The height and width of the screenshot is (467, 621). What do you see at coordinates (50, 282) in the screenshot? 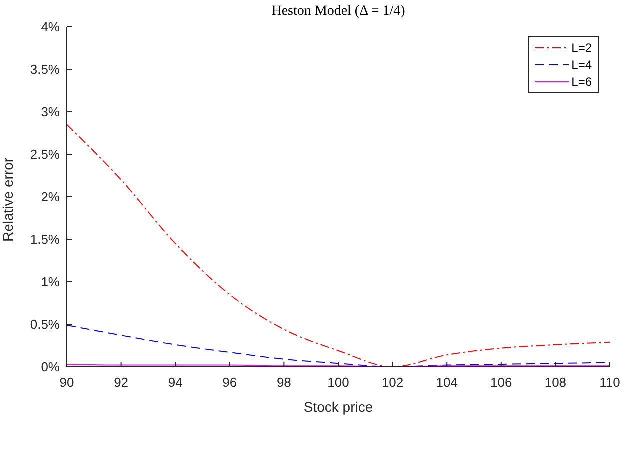
I see `y-tick-label: 1%` at bounding box center [50, 282].